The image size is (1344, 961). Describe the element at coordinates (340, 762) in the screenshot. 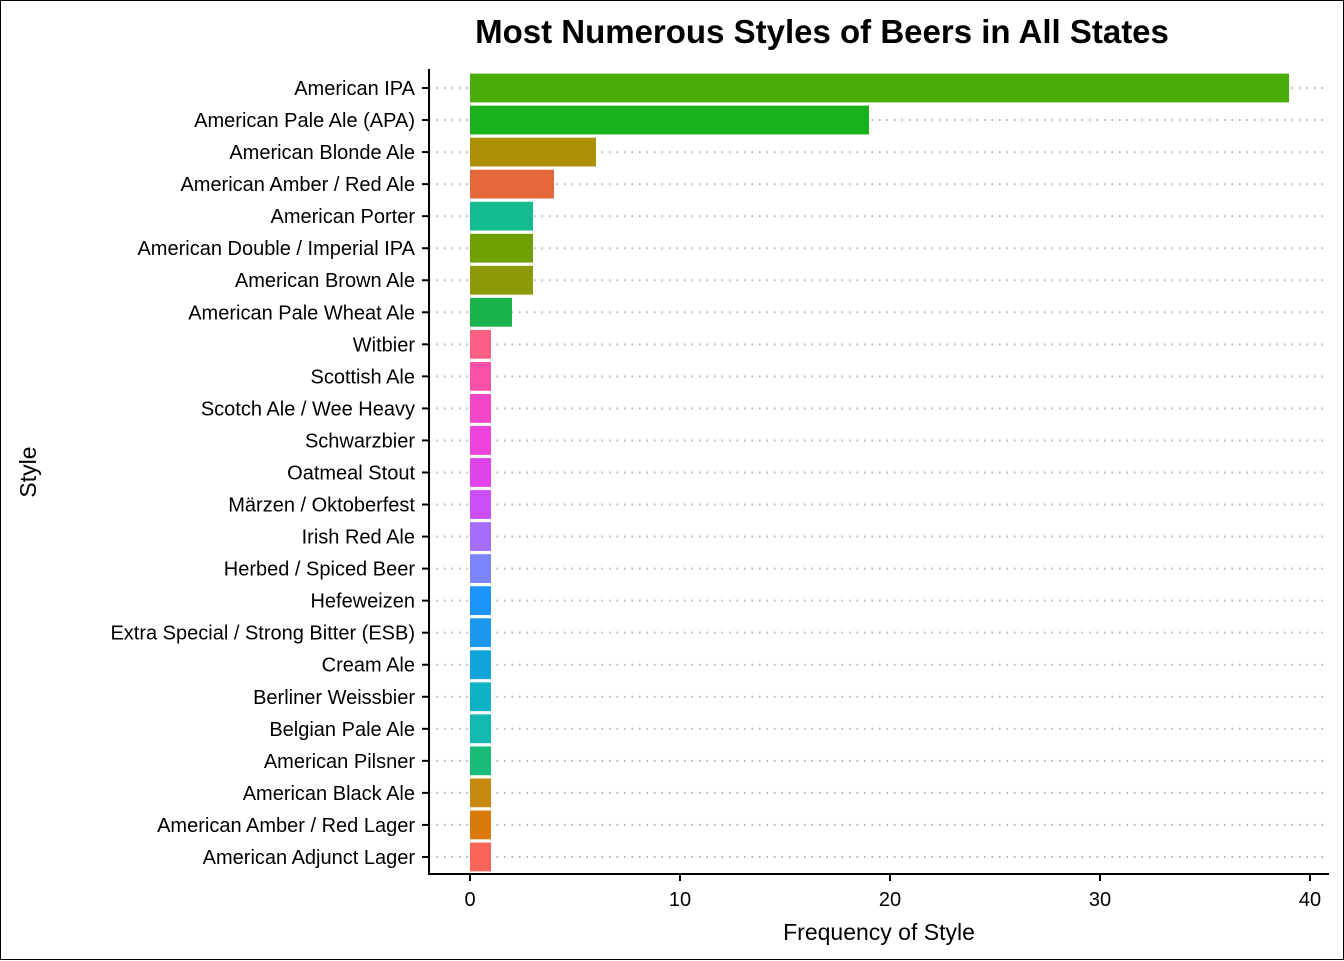

I see `y-tick-label: American Pilsner` at that location.